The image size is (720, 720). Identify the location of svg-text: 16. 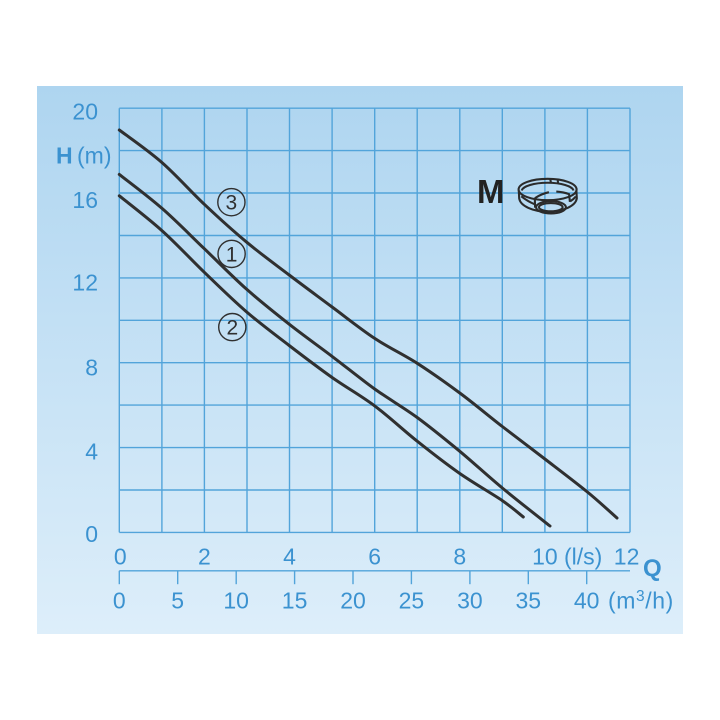
(85, 200).